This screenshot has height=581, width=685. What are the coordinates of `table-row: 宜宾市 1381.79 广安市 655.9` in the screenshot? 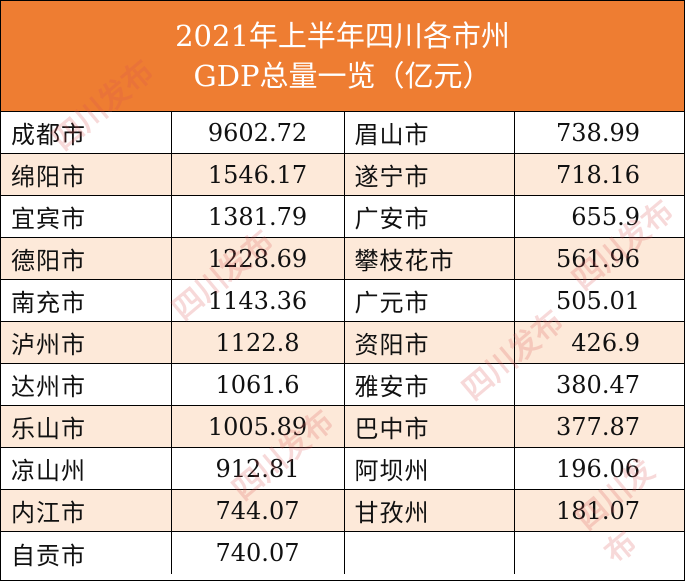 It's located at (342, 216).